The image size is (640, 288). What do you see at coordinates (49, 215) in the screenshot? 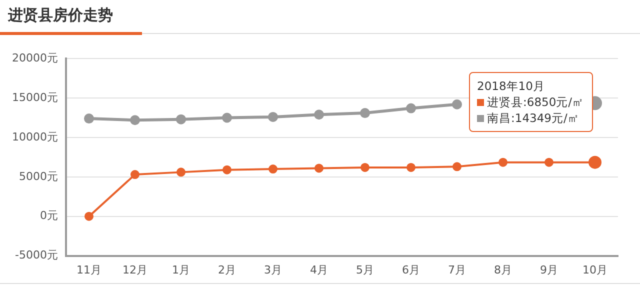
I see `y-tick-label: 0元` at bounding box center [49, 215].